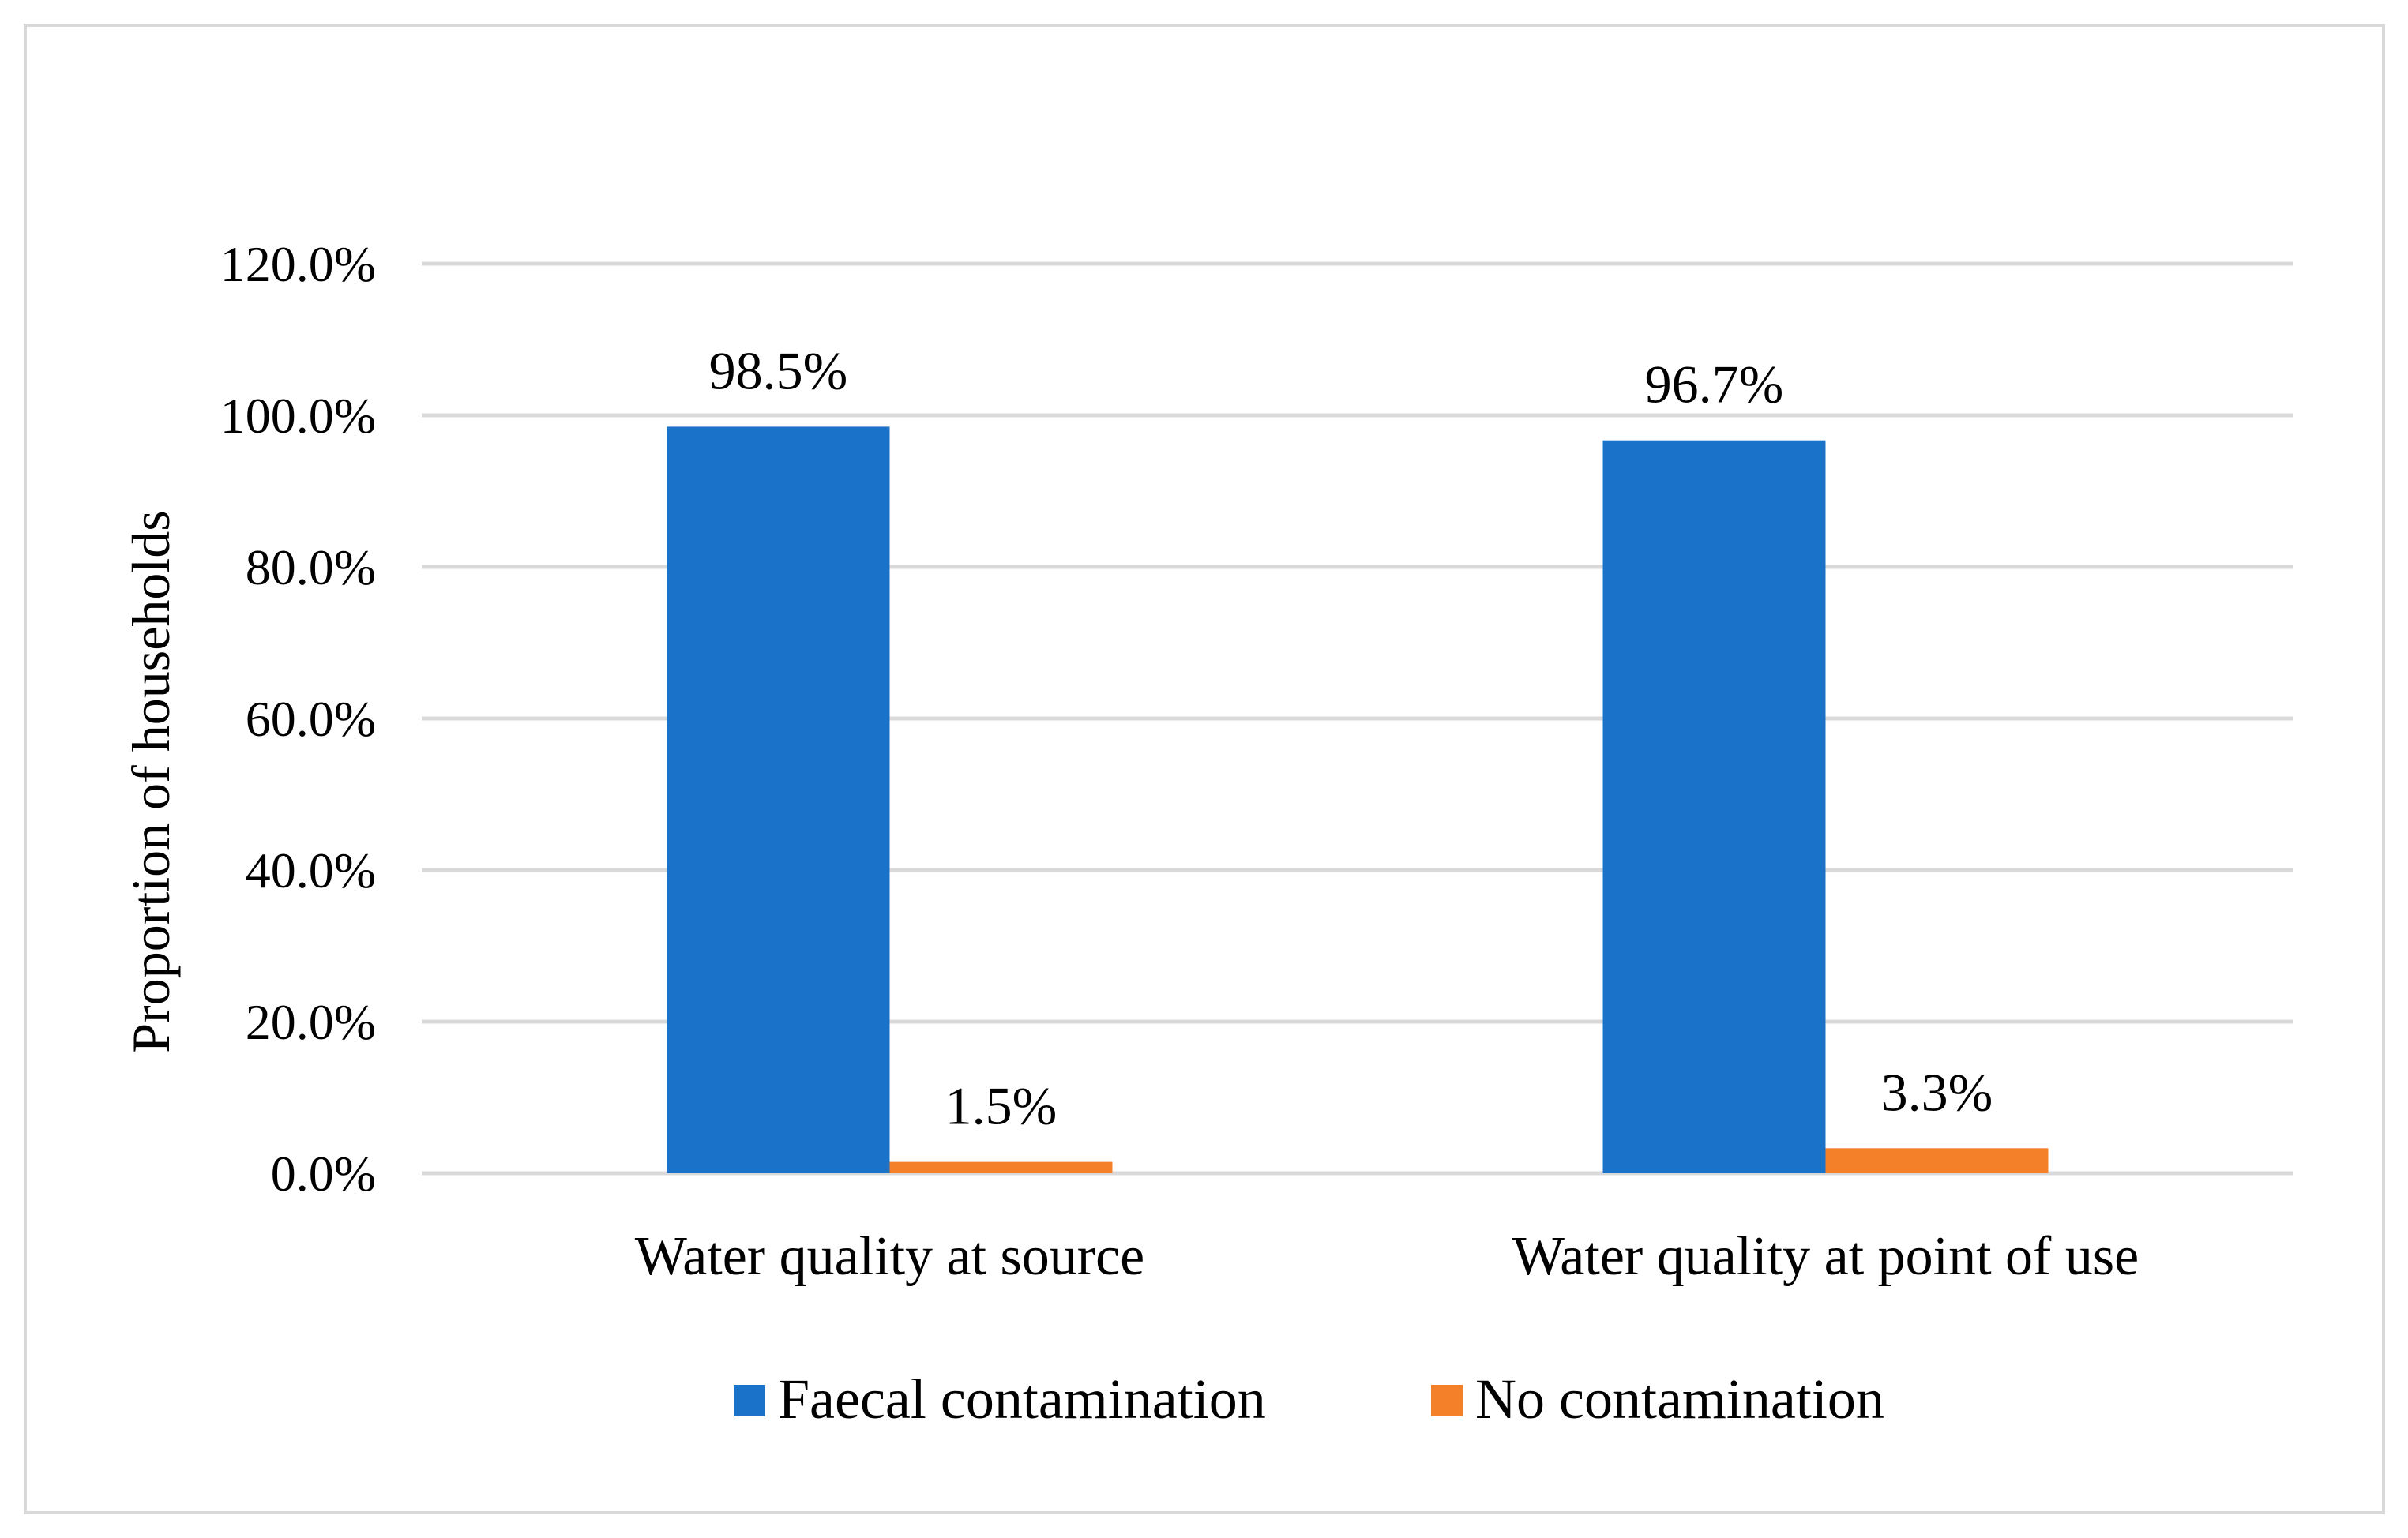  What do you see at coordinates (1715, 384) in the screenshot?
I see `data-label: 96.7%` at bounding box center [1715, 384].